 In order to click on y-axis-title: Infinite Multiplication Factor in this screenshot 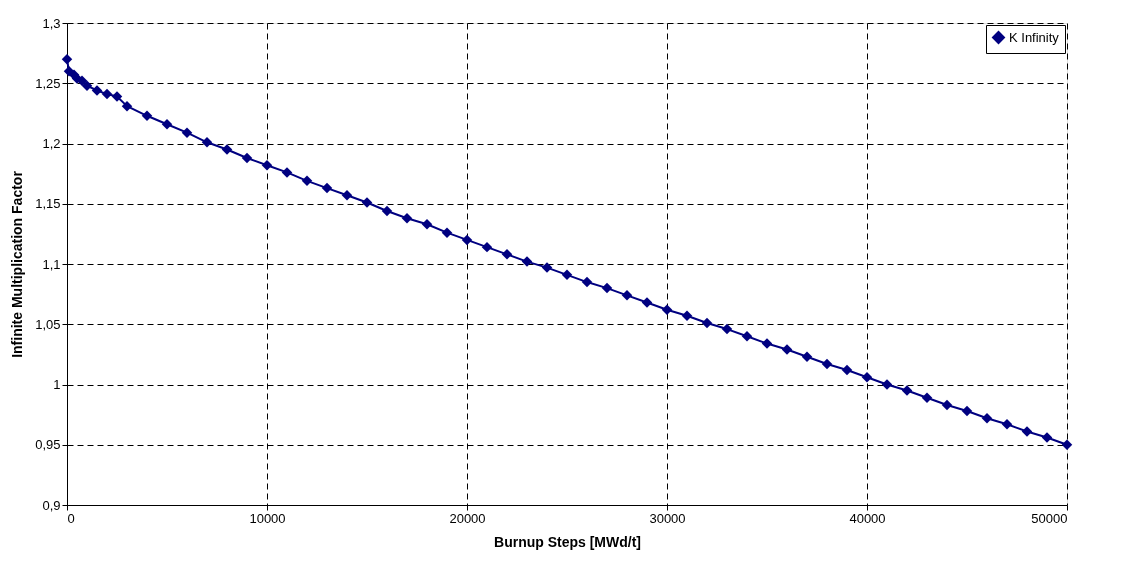, I will do `click(17, 264)`.